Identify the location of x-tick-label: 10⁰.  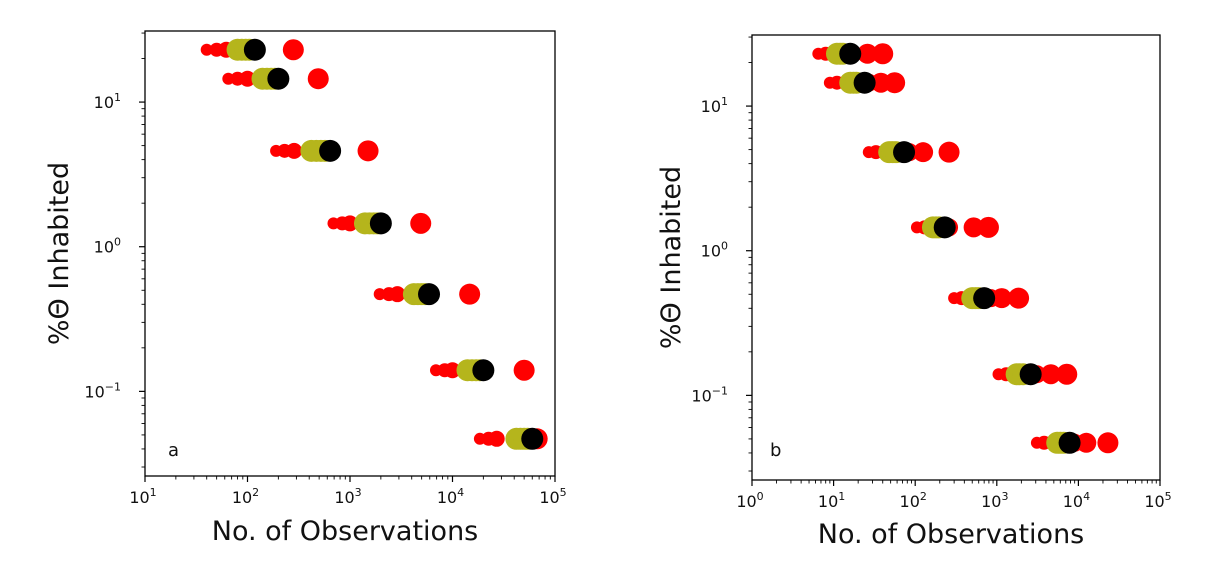
(749, 500).